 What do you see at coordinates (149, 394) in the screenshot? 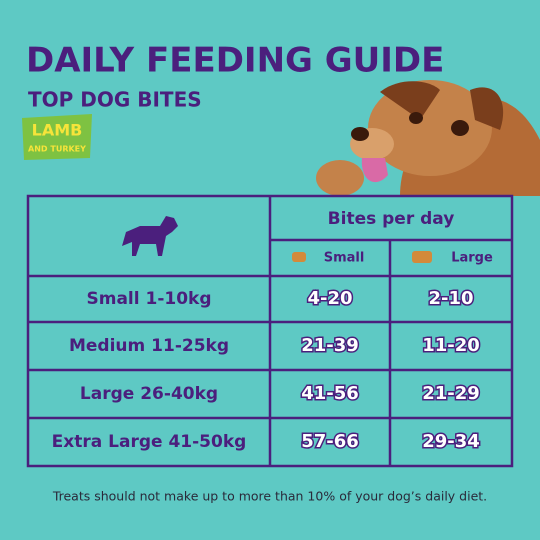
I see `row-label: Large 26-40kg` at bounding box center [149, 394].